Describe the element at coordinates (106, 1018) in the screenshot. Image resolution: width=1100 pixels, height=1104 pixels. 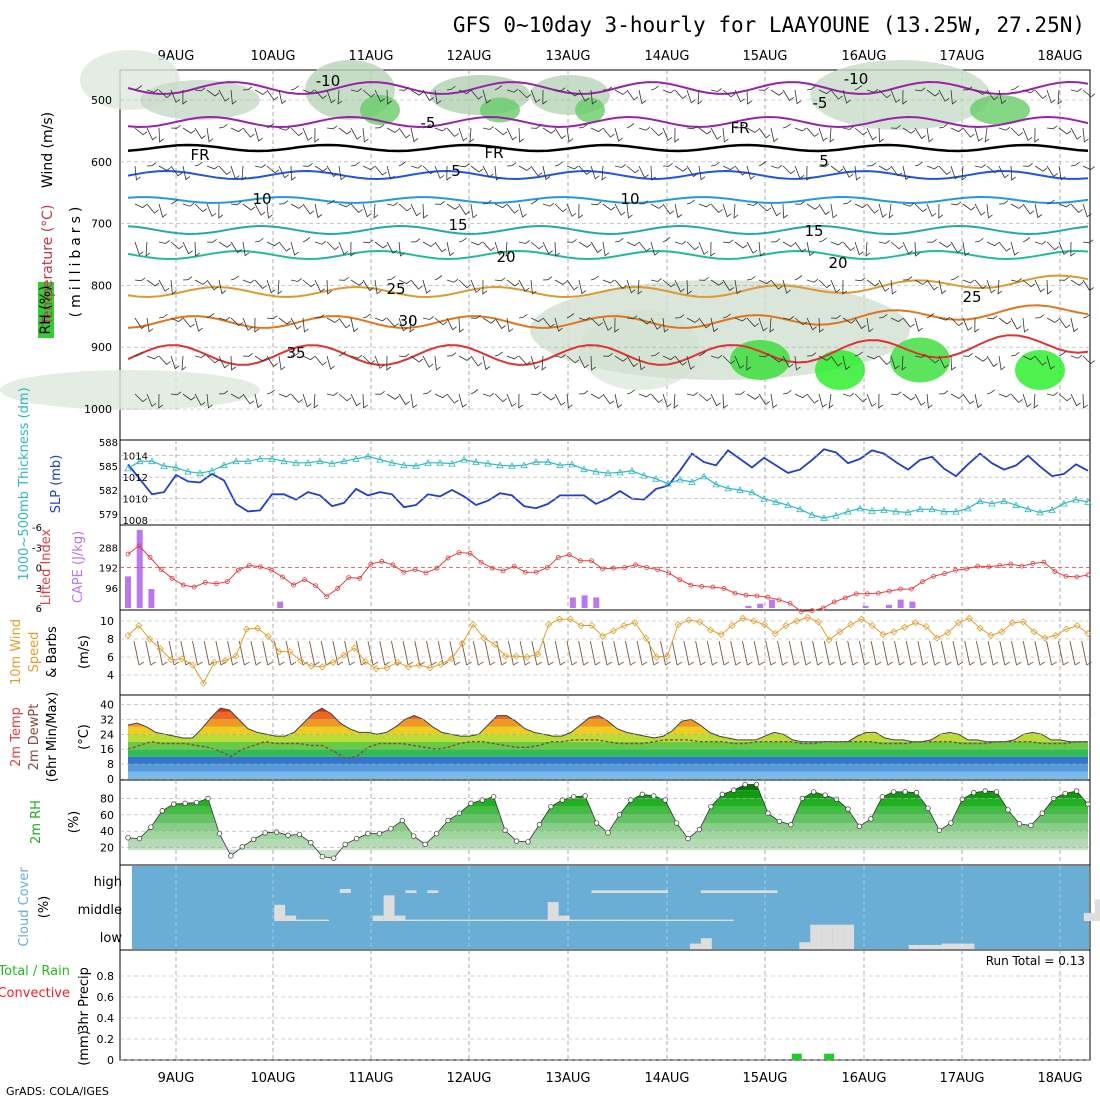
I see `precip-tick: 0.4` at that location.